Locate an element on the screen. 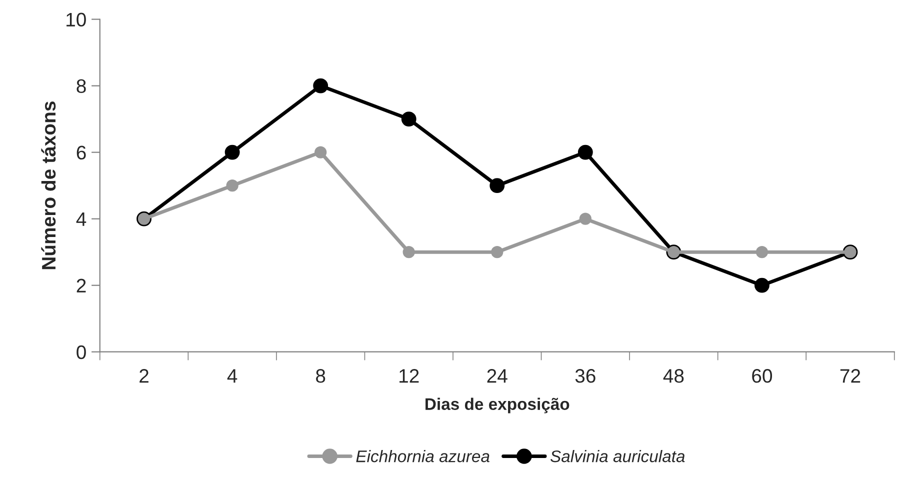  y-tick-label: 10 is located at coordinates (76, 19).